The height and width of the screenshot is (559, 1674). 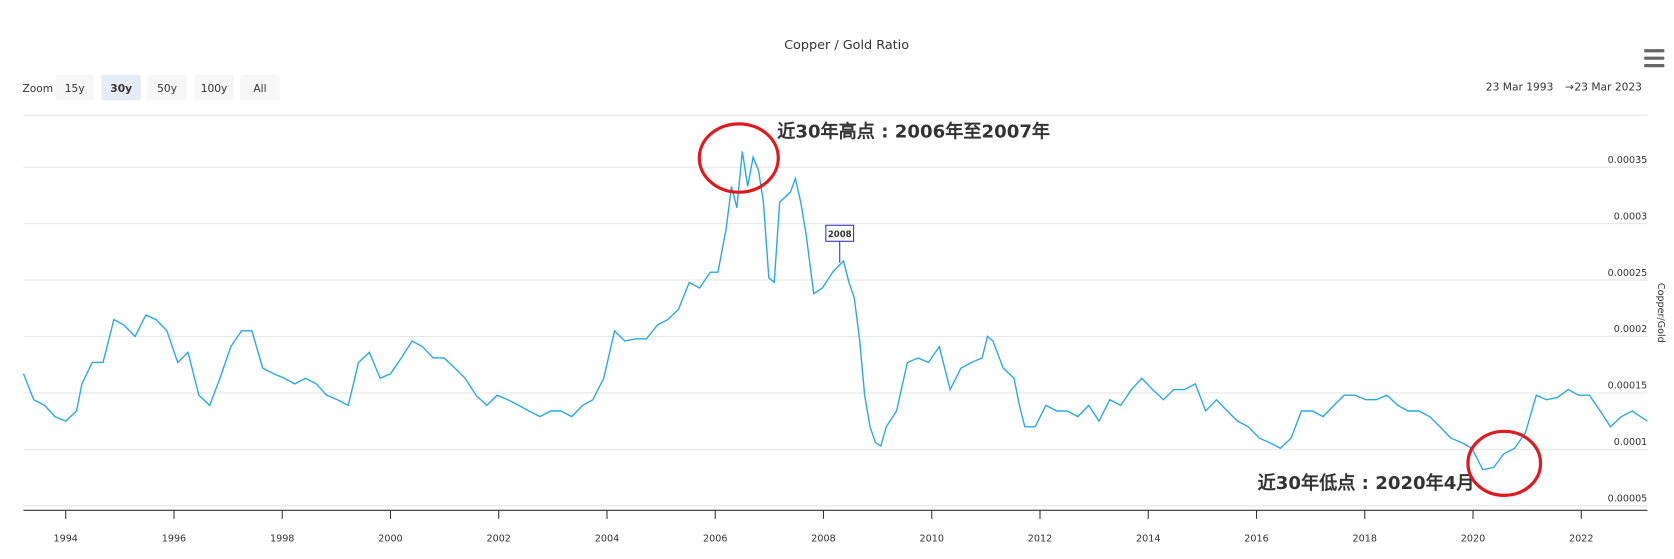 I want to click on x-tick-label: 2016, so click(x=1256, y=538).